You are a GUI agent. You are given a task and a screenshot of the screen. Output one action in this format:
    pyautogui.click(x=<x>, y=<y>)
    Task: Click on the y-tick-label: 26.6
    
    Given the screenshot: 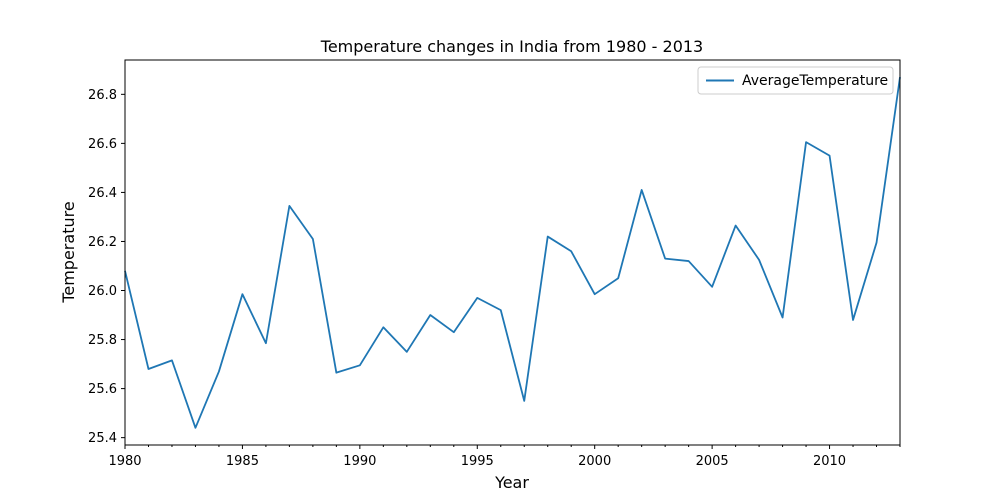 What is the action you would take?
    pyautogui.click(x=102, y=144)
    